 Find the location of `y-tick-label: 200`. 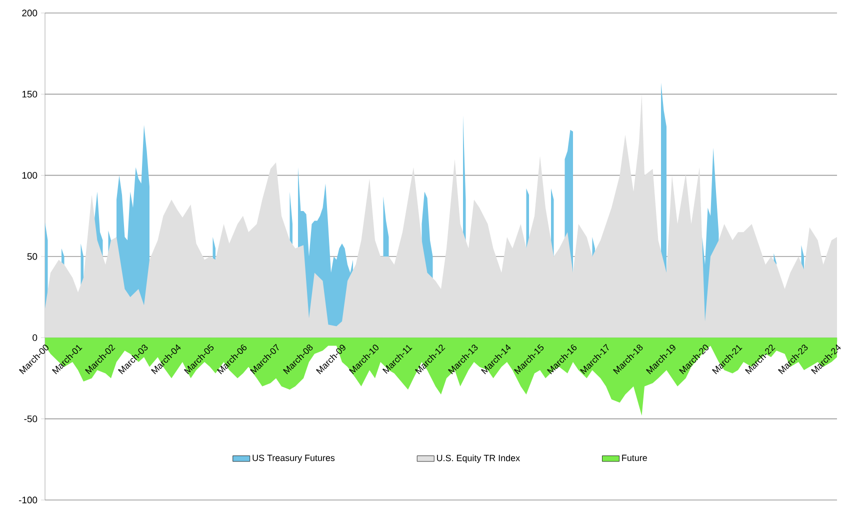

y-tick-label: 200 is located at coordinates (30, 13).